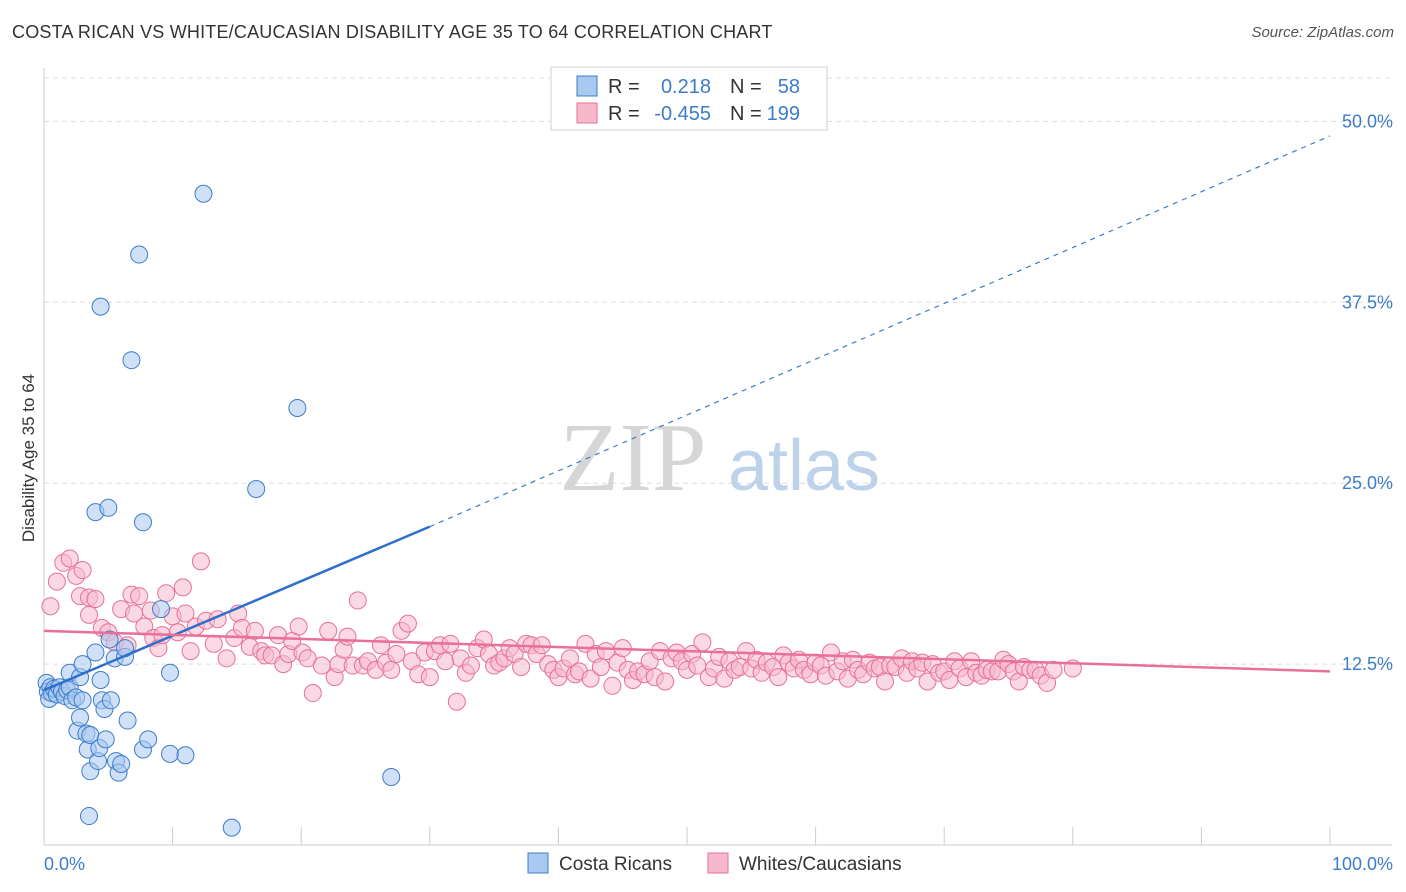 The image size is (1406, 892). I want to click on legend-swatch-whites-caucasians, so click(587, 113).